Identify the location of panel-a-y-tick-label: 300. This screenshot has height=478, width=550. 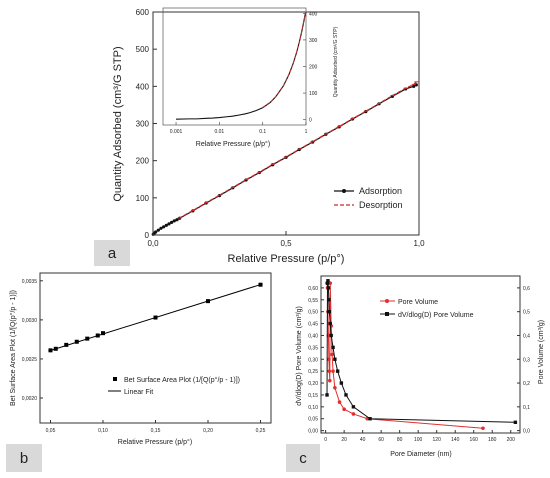
(143, 124).